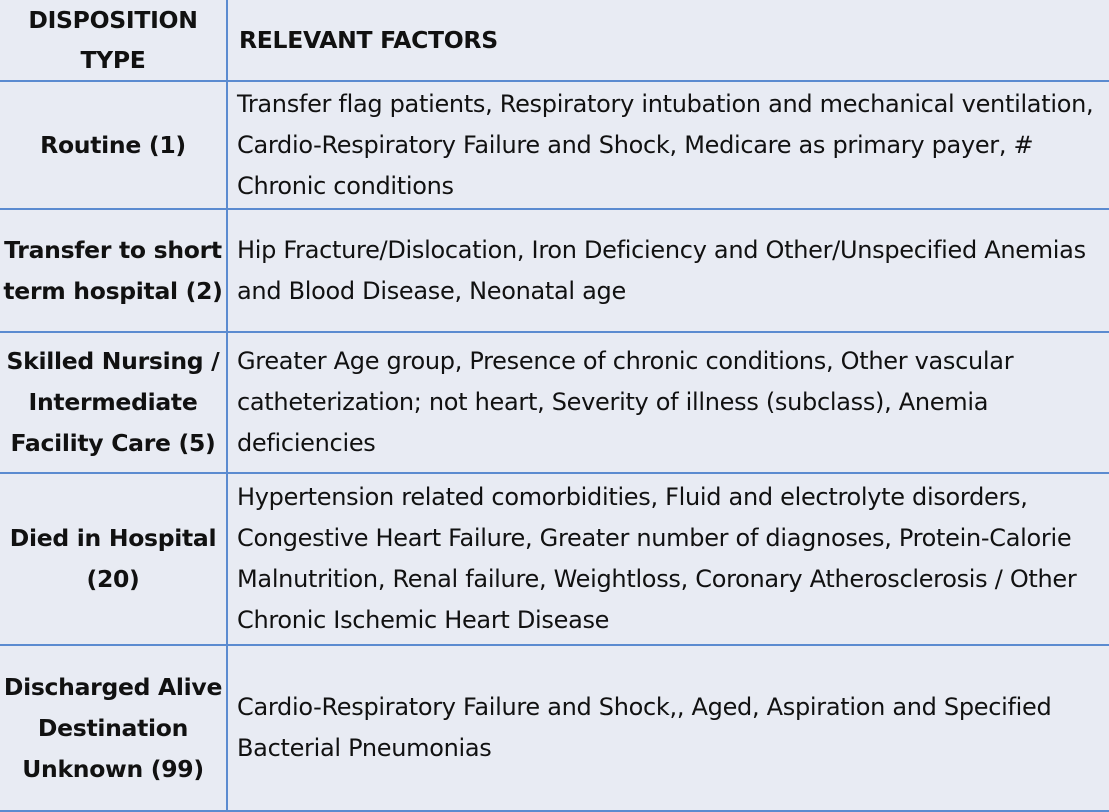  What do you see at coordinates (114, 559) in the screenshot?
I see `disposition-cell: Died in Hospital (20)` at bounding box center [114, 559].